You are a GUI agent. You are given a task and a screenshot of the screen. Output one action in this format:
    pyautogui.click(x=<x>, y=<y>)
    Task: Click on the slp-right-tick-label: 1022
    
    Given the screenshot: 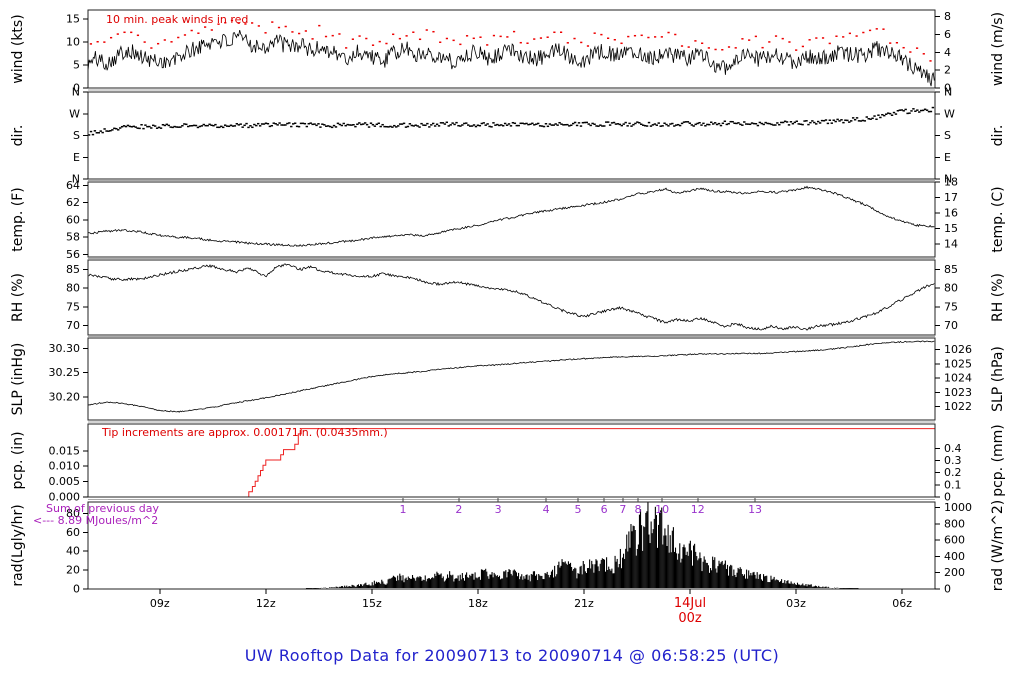 What is the action you would take?
    pyautogui.click(x=958, y=406)
    